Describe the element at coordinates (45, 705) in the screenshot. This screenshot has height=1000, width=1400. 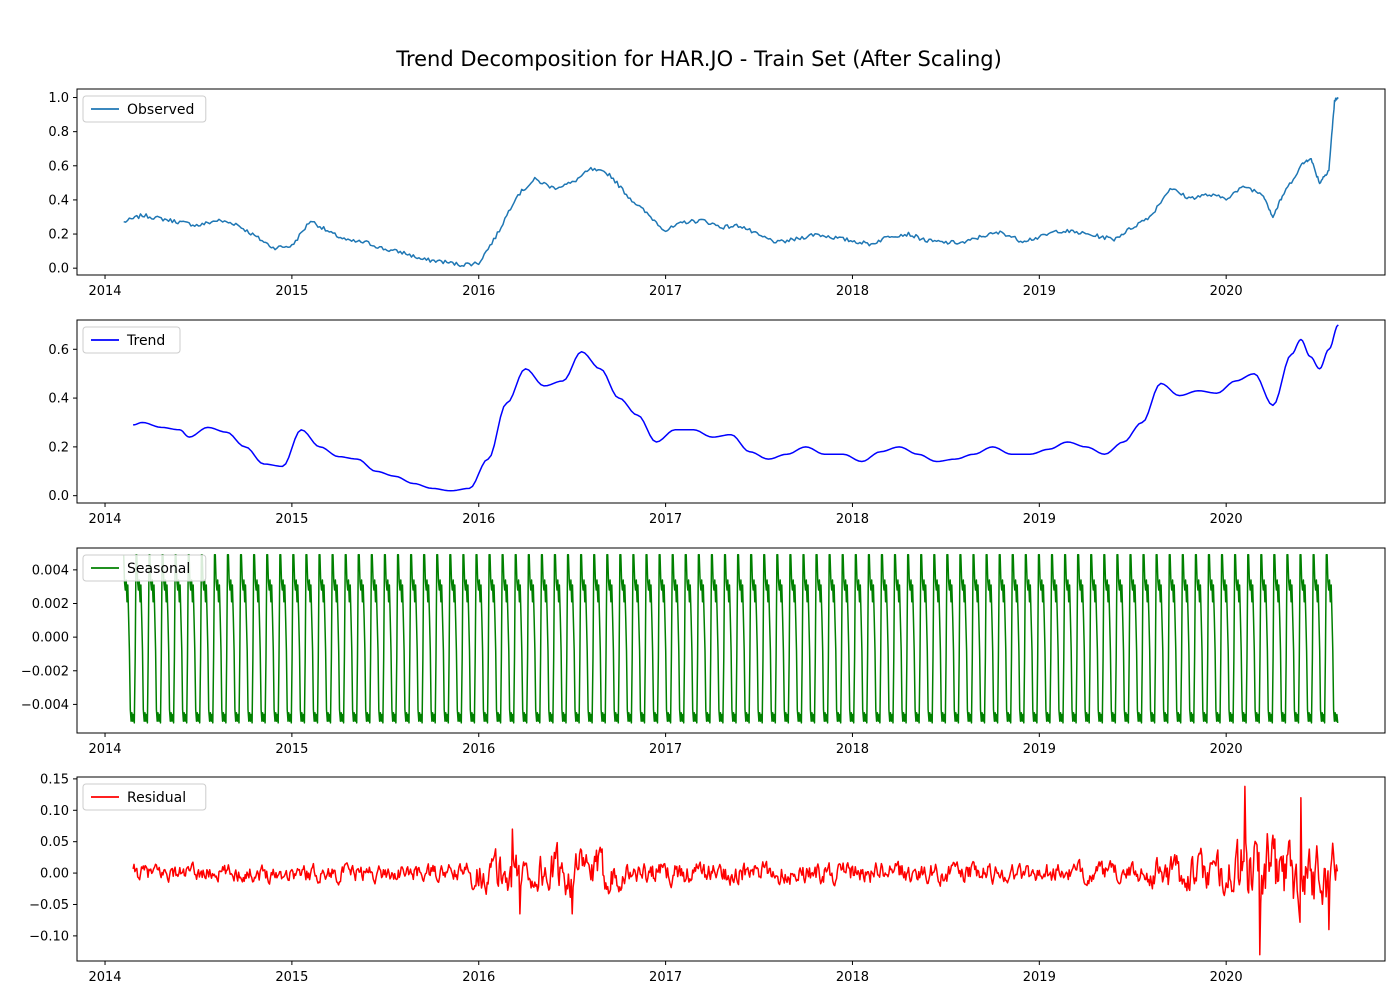
I see `seasonal-y-tick-label: −0.004` at that location.